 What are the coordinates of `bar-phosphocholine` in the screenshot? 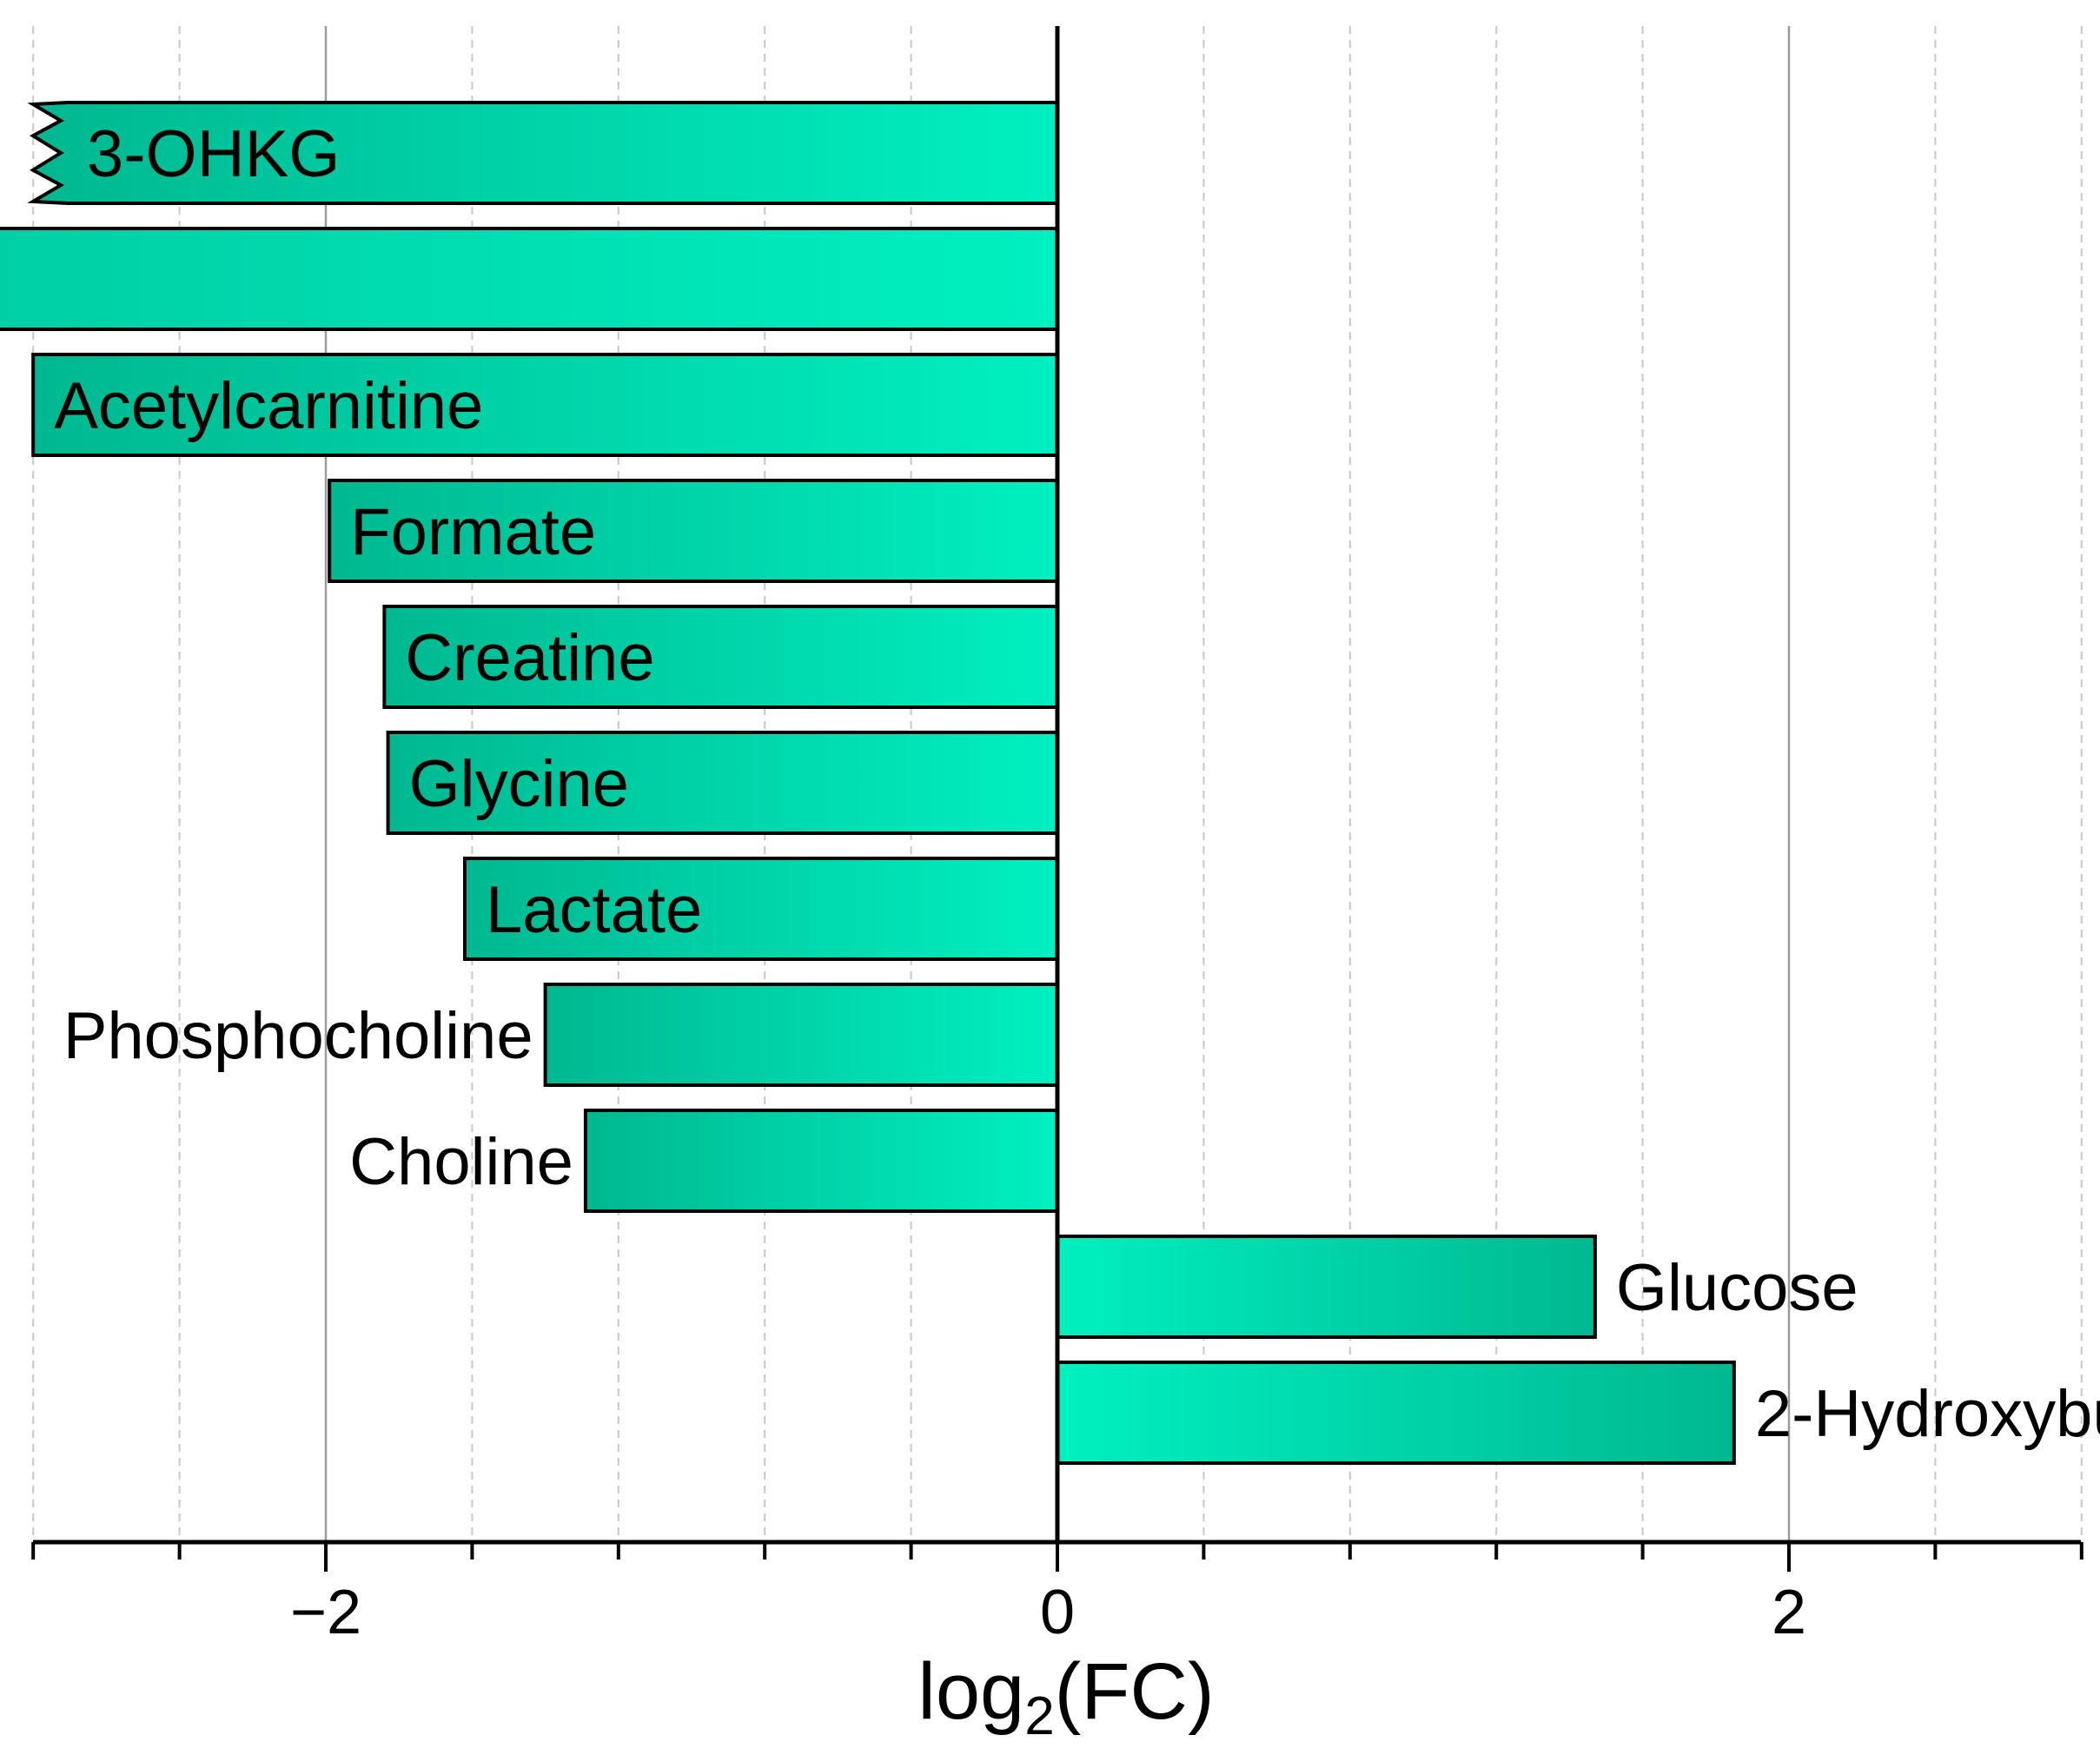 It's located at (801, 1035).